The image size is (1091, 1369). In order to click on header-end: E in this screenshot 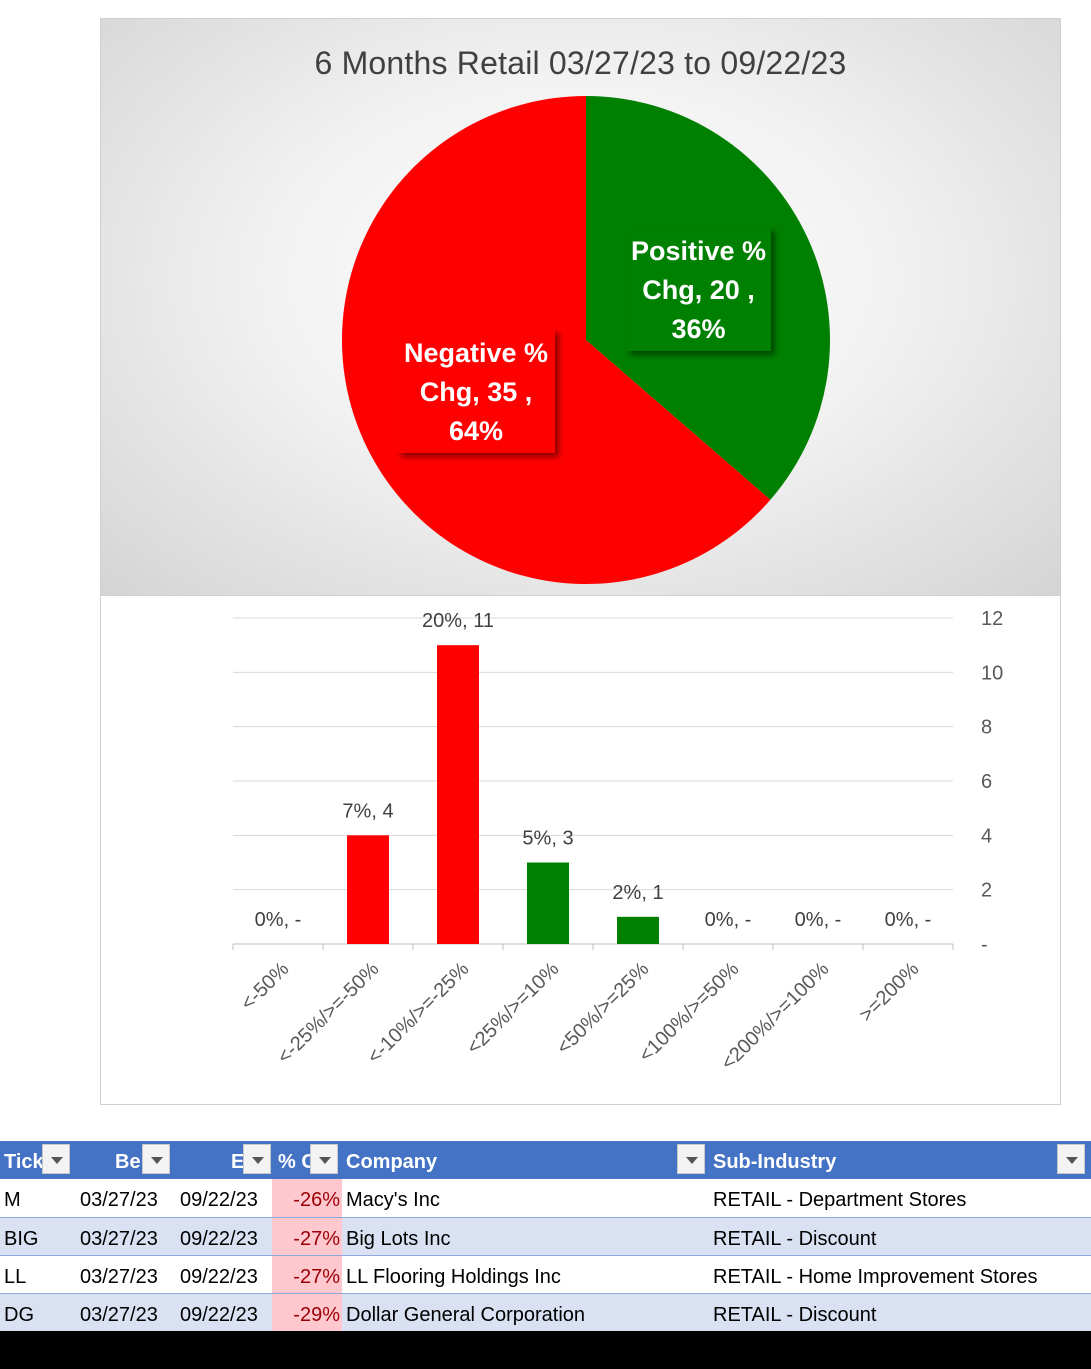, I will do `click(237, 1162)`.